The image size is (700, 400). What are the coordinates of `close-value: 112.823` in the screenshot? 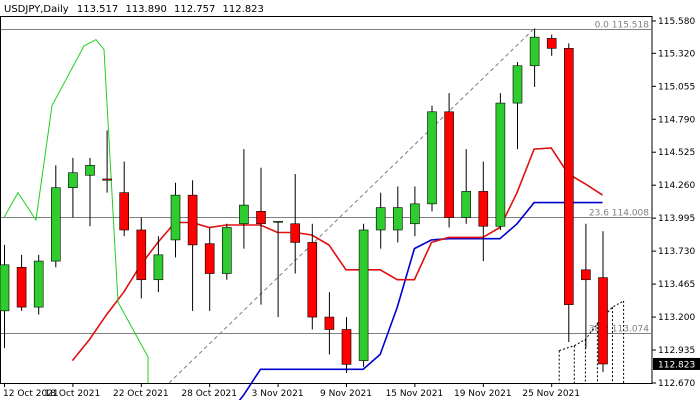 It's located at (243, 9).